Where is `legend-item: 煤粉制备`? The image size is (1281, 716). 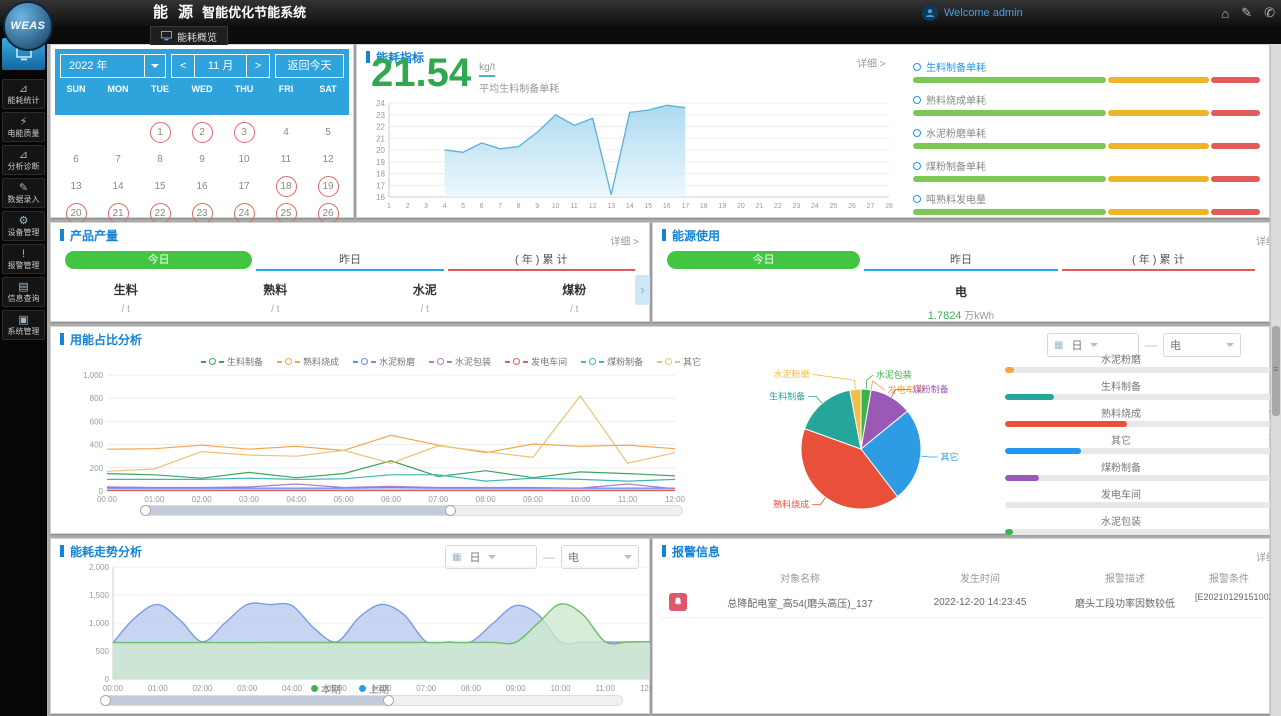 legend-item: 煤粉制备 is located at coordinates (612, 361).